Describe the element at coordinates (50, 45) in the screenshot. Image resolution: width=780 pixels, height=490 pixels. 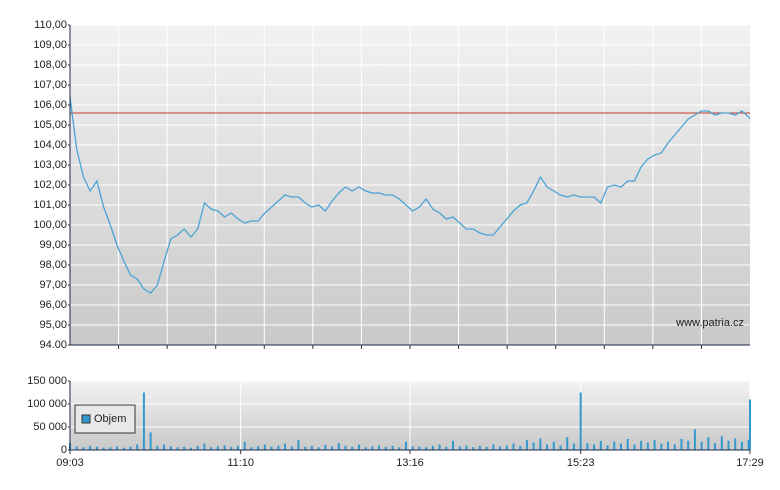
I see `y-tick-label: 109,00` at that location.